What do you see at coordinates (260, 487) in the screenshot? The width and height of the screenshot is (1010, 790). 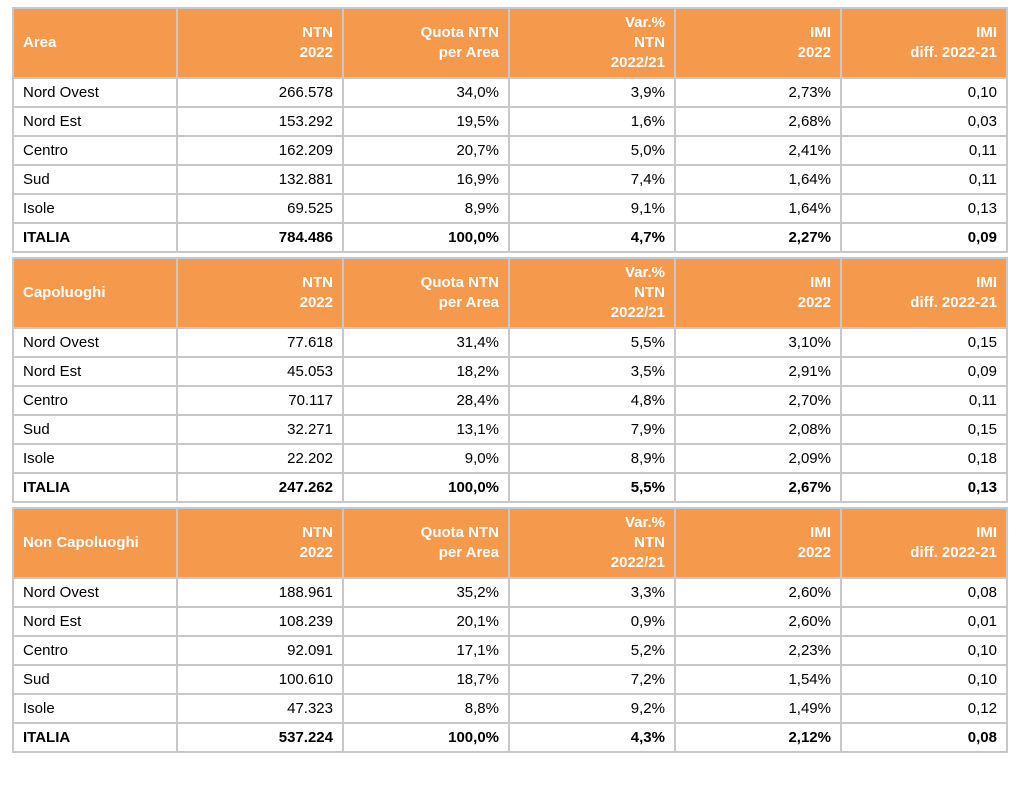 I see `total-ntn-cell: 247.262` at bounding box center [260, 487].